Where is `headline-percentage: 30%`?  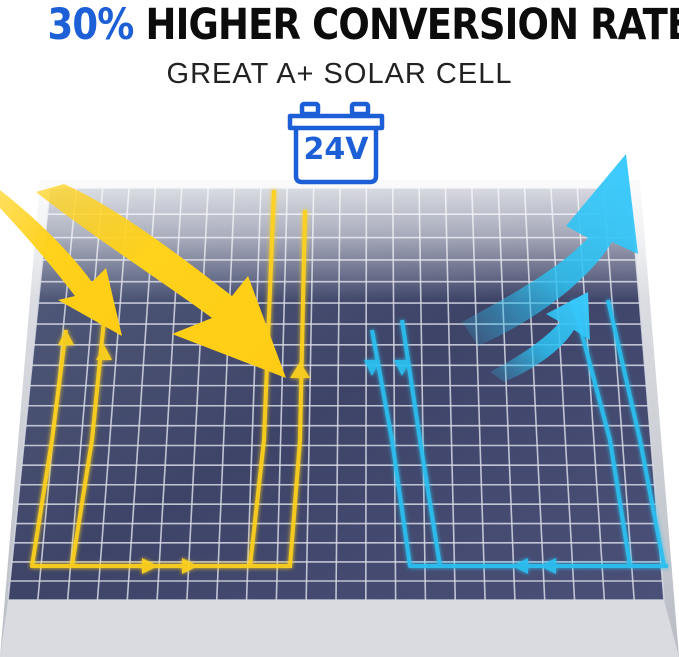
headline-percentage: 30% is located at coordinates (91, 25).